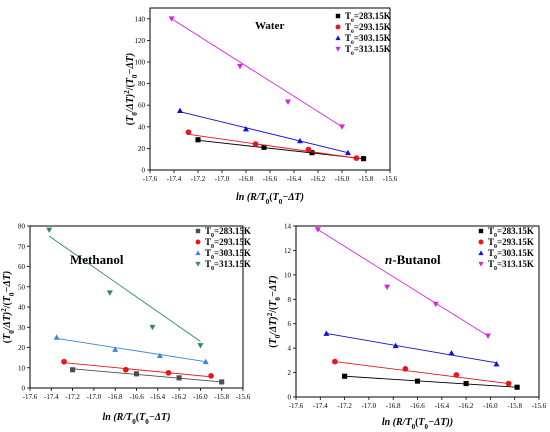 The image size is (550, 432). What do you see at coordinates (270, 199) in the screenshot?
I see `x-axis-label: ln (R/T0(T0−ΔT)` at bounding box center [270, 199].